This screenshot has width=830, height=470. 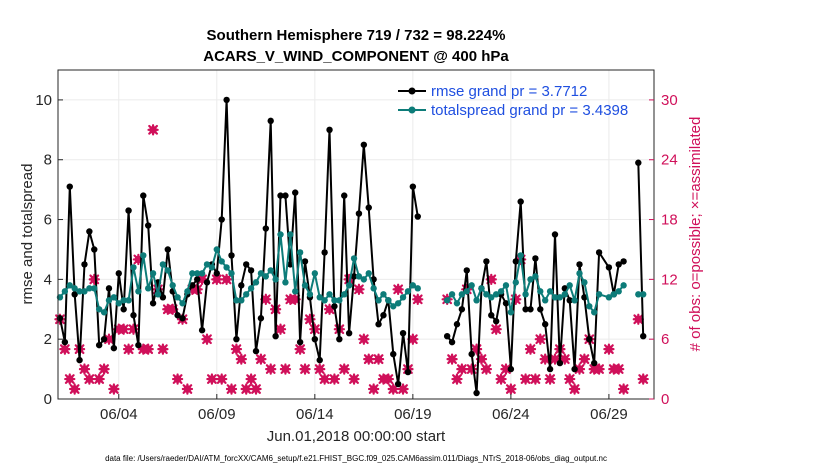 I want to click on legend-marker-rmse, so click(x=412, y=91).